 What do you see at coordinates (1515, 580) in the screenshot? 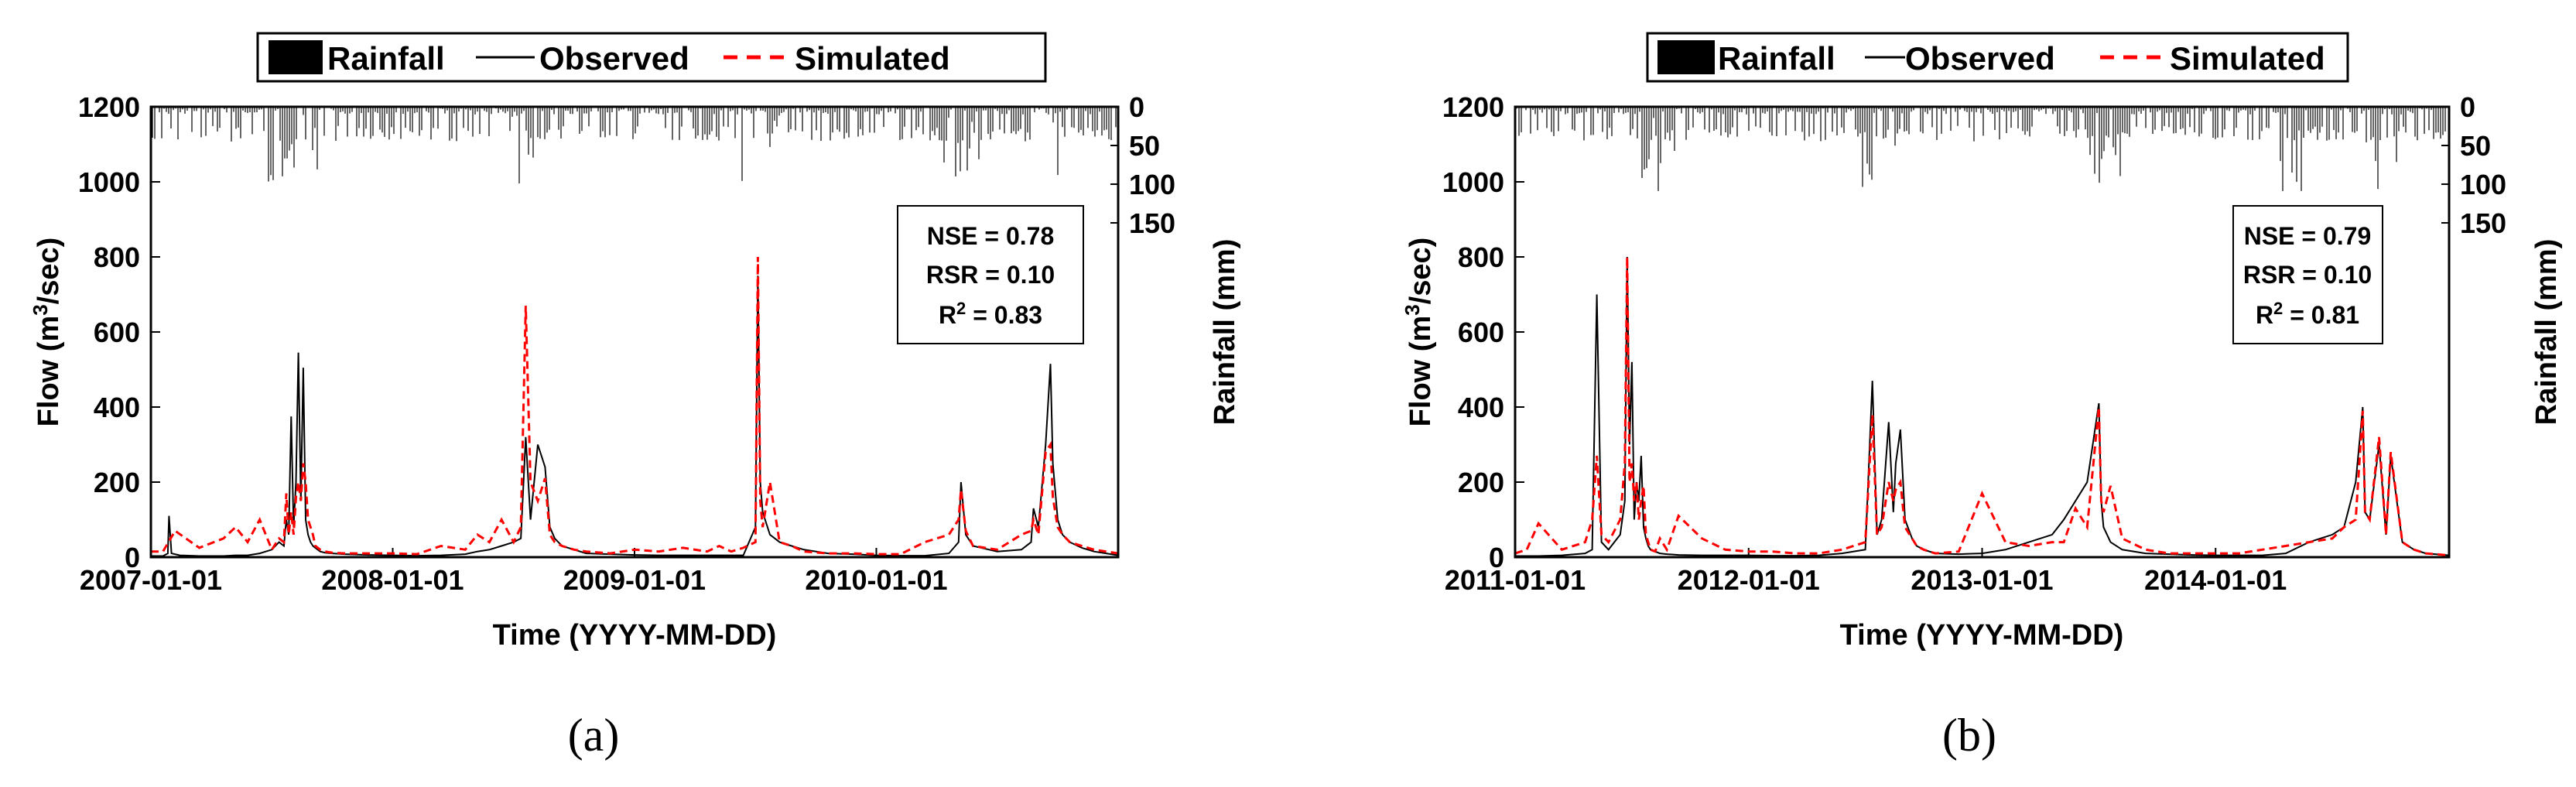
I see `x-tick-label: 2011-01-01` at bounding box center [1515, 580].